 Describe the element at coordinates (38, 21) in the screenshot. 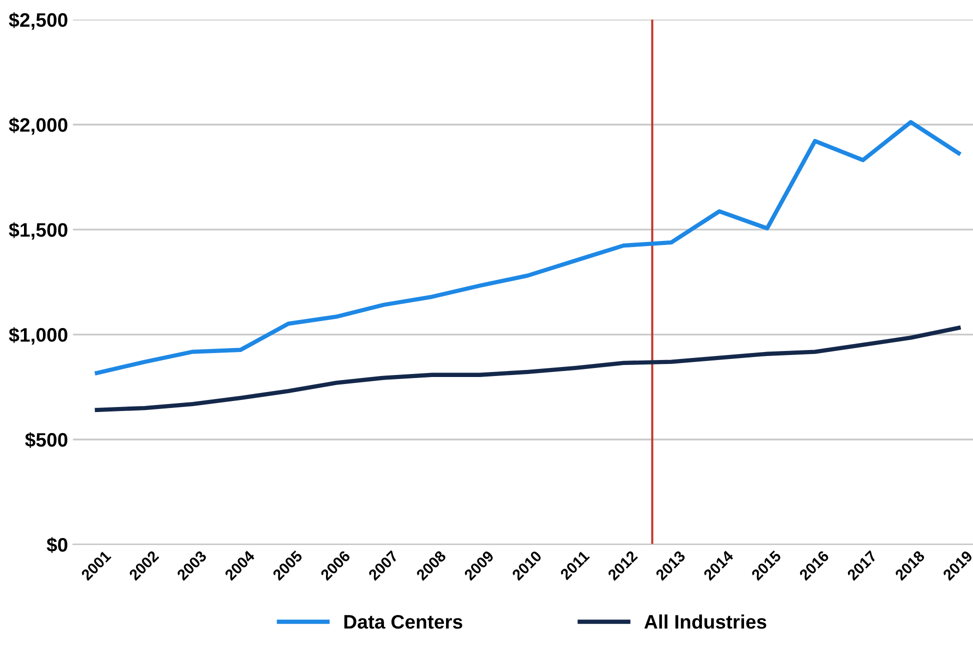

I see `y-tick-label: $2,500` at that location.